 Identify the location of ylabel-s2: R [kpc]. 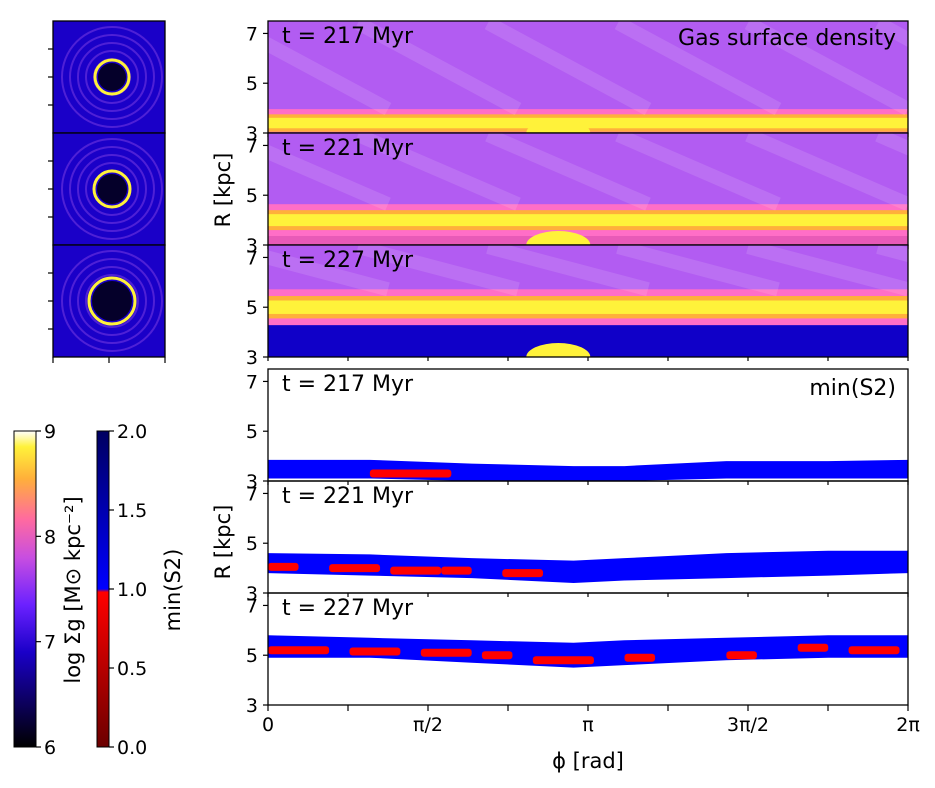
(223, 542).